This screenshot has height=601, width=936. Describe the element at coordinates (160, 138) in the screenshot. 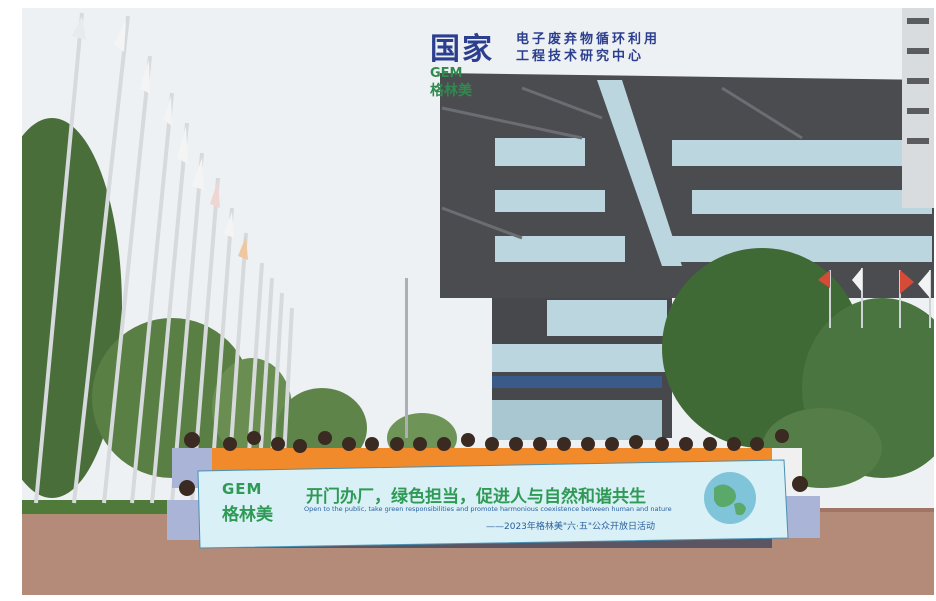

I see `flags-left` at that location.